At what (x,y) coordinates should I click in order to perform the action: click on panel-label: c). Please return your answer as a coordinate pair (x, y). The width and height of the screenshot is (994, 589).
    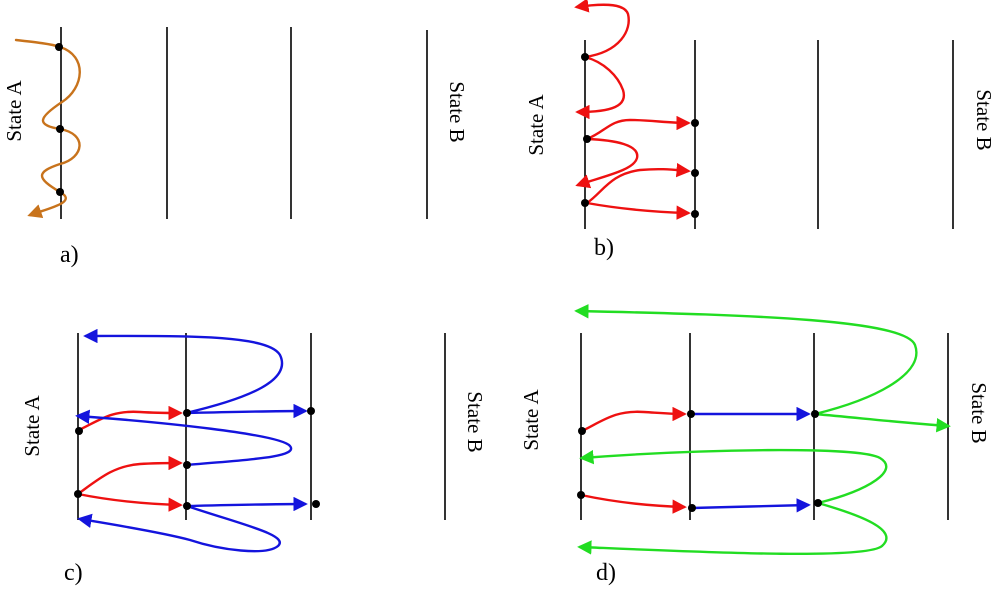
    Looking at the image, I should click on (73, 573).